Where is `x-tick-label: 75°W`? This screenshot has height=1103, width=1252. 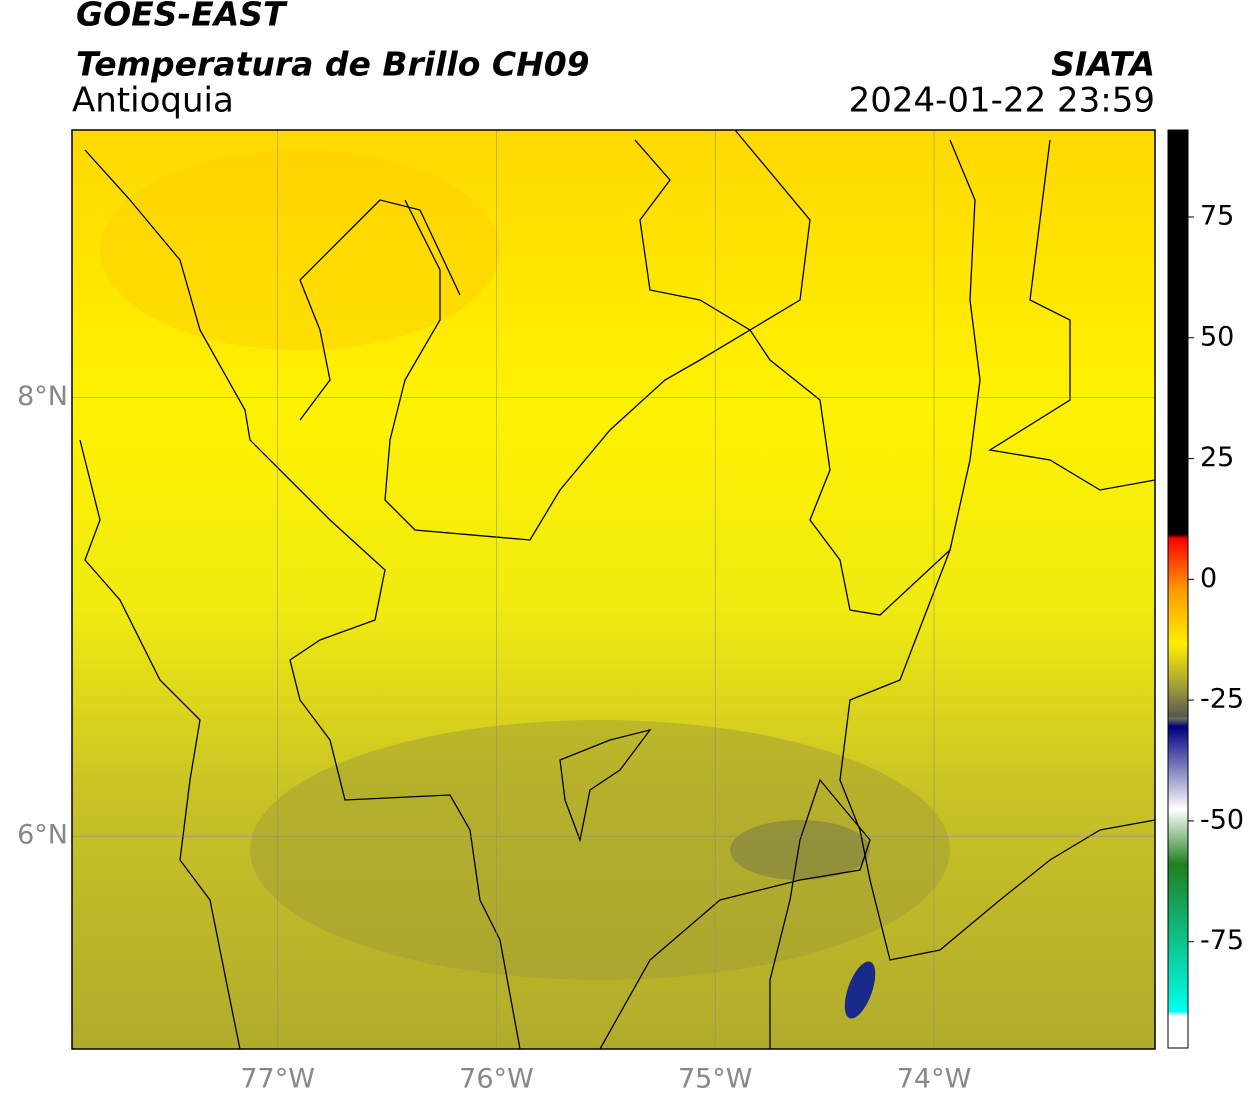
x-tick-label: 75°W is located at coordinates (715, 1079).